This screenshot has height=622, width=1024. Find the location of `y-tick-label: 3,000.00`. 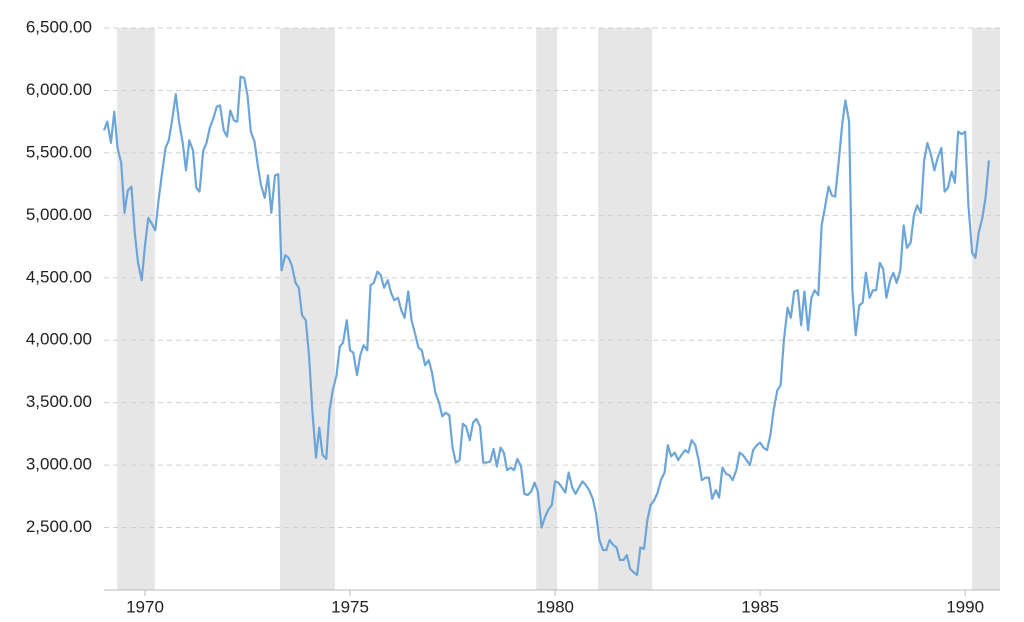

y-tick-label: 3,000.00 is located at coordinates (59, 464).